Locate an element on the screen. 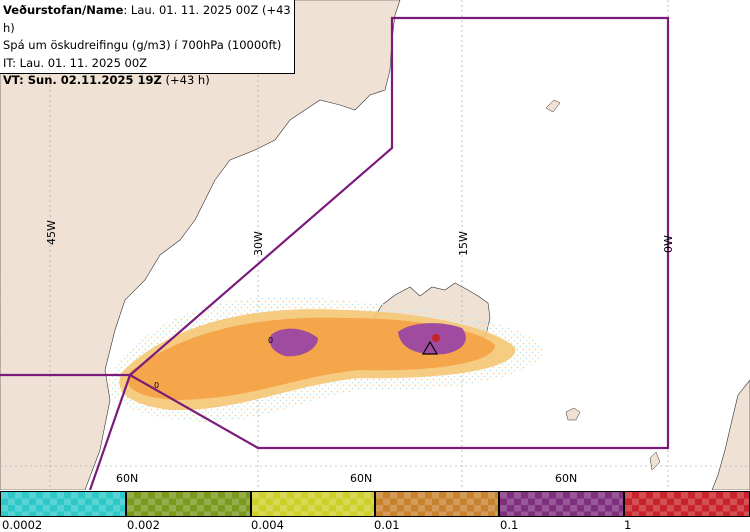 Image resolution: width=750 pixels, height=532 pixels. legend-label-5: 0.1 is located at coordinates (509, 525).